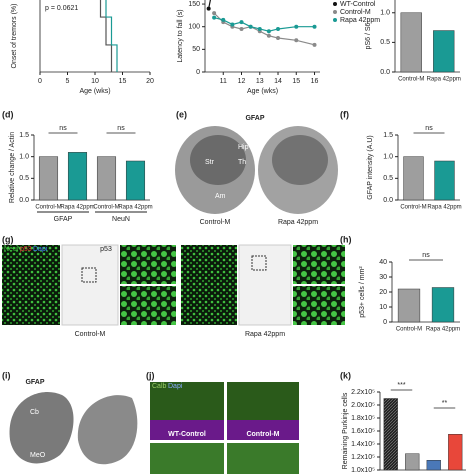 The image size is (474, 474). What do you see at coordinates (388, 135) in the screenshot?
I see `y-tick-label: 1.5` at bounding box center [388, 135].